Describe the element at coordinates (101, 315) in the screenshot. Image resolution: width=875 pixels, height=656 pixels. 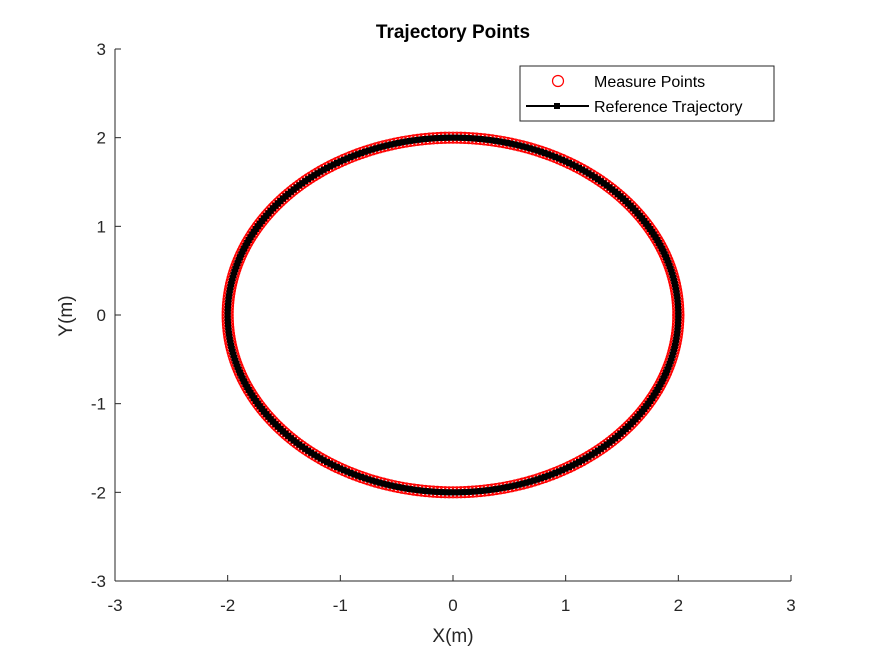
I see `y-tick-label: 0` at that location.